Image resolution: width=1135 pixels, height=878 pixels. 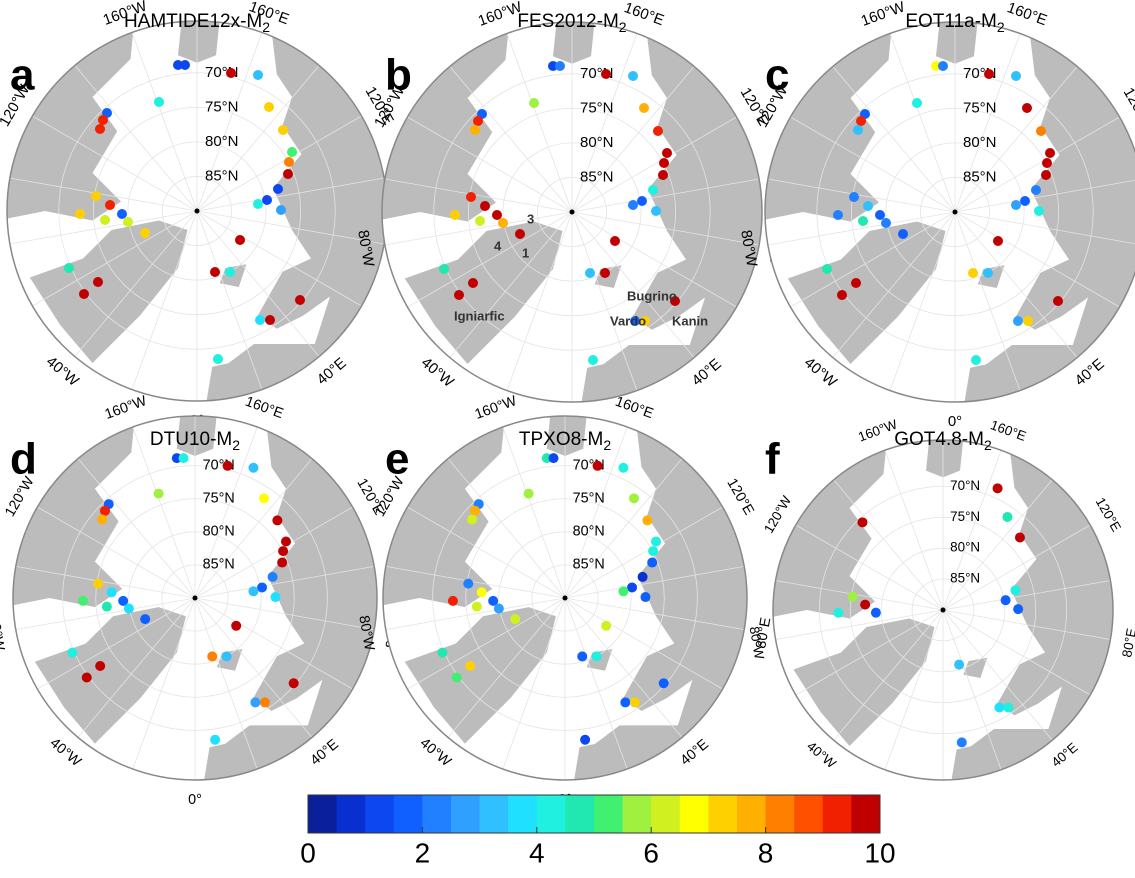 I want to click on lon-label: 40°W, so click(x=66, y=752).